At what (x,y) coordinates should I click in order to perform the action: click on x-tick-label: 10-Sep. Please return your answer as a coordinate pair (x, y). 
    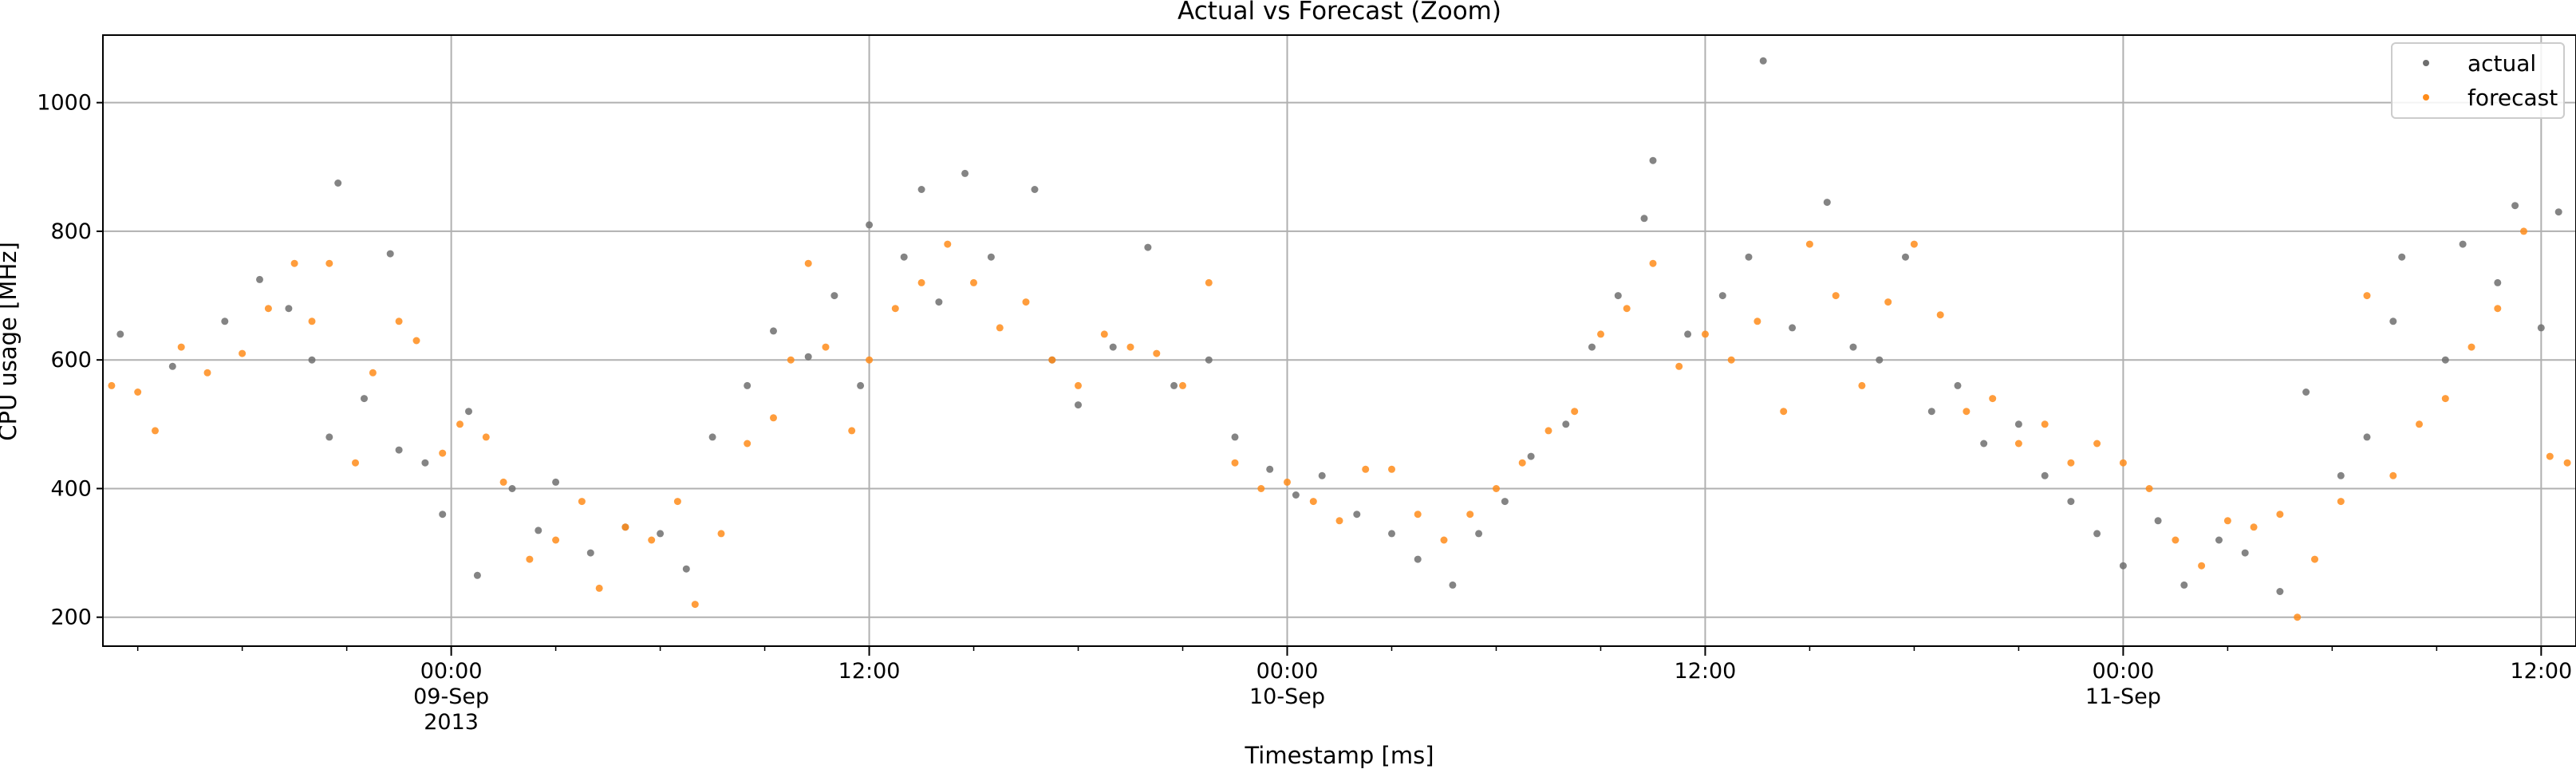
    Looking at the image, I should click on (1287, 697).